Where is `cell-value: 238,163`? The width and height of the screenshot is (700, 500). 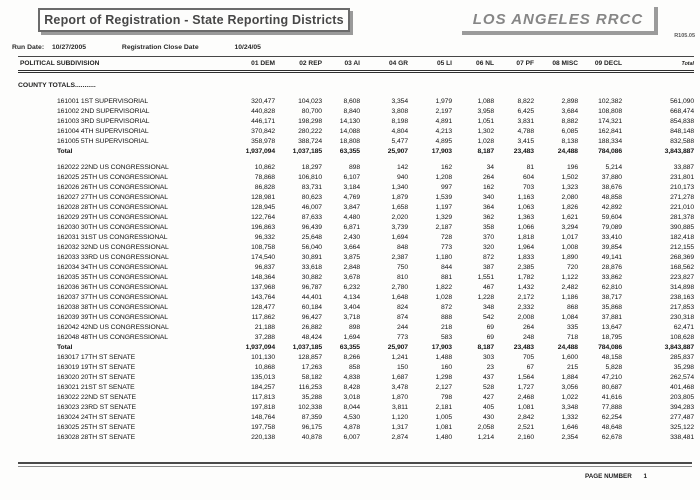
cell-value: 238,163 is located at coordinates (682, 297).